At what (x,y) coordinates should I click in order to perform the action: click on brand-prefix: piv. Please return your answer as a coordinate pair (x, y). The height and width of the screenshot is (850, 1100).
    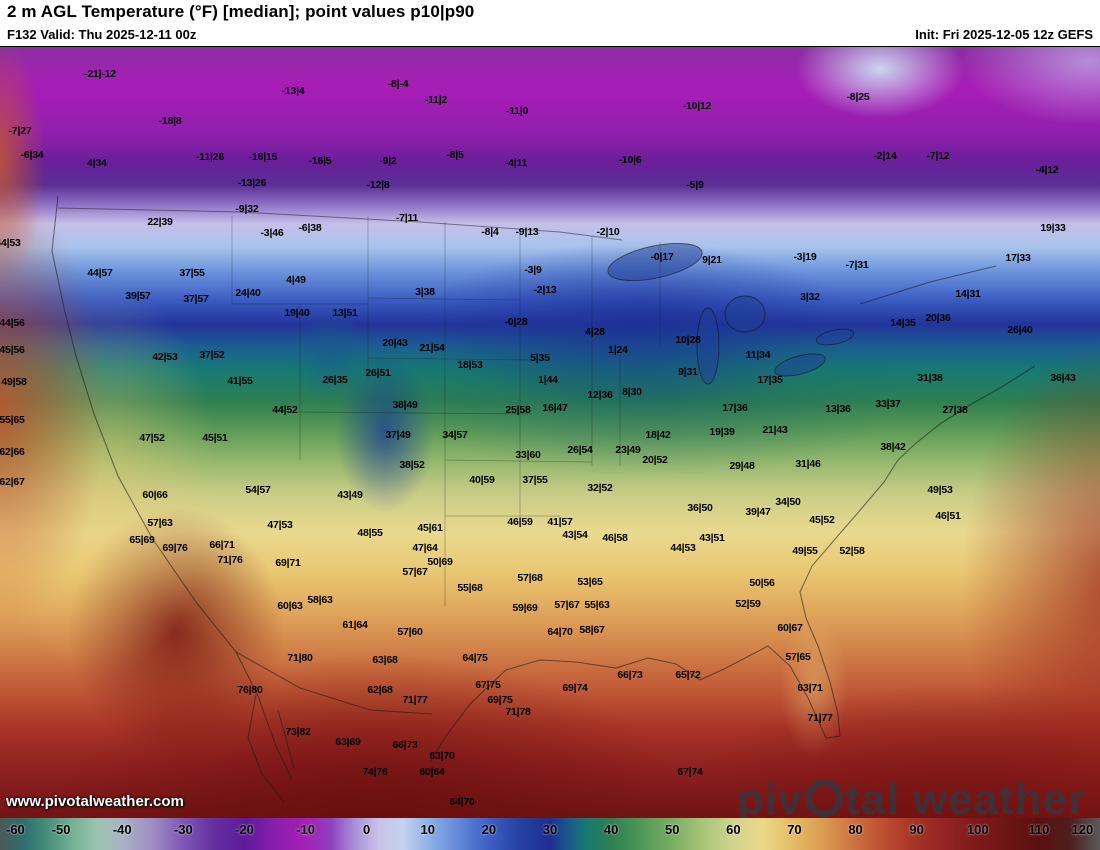
    Looking at the image, I should click on (770, 799).